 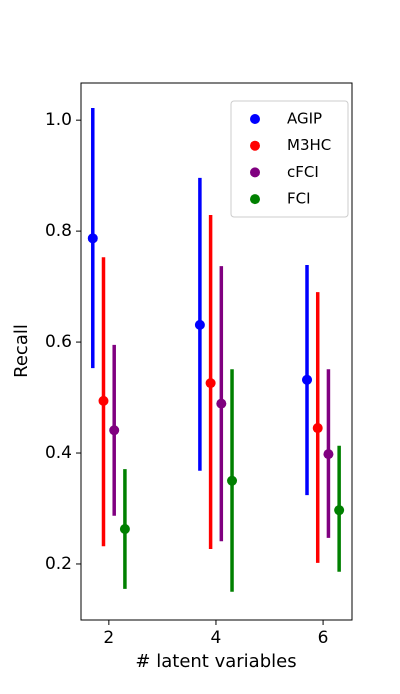 What do you see at coordinates (21, 351) in the screenshot?
I see `y-axis-label: Recall` at bounding box center [21, 351].